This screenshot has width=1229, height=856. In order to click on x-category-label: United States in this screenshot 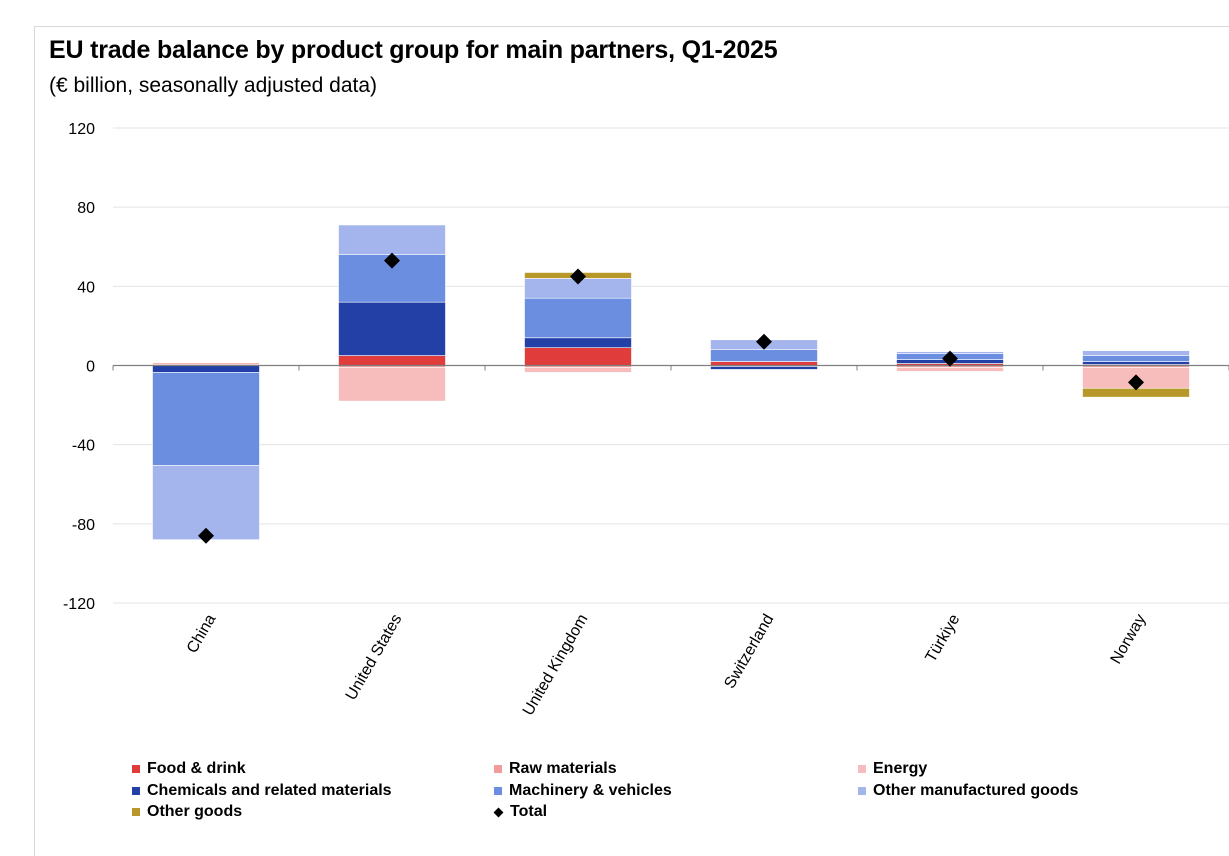, I will do `click(374, 658)`.